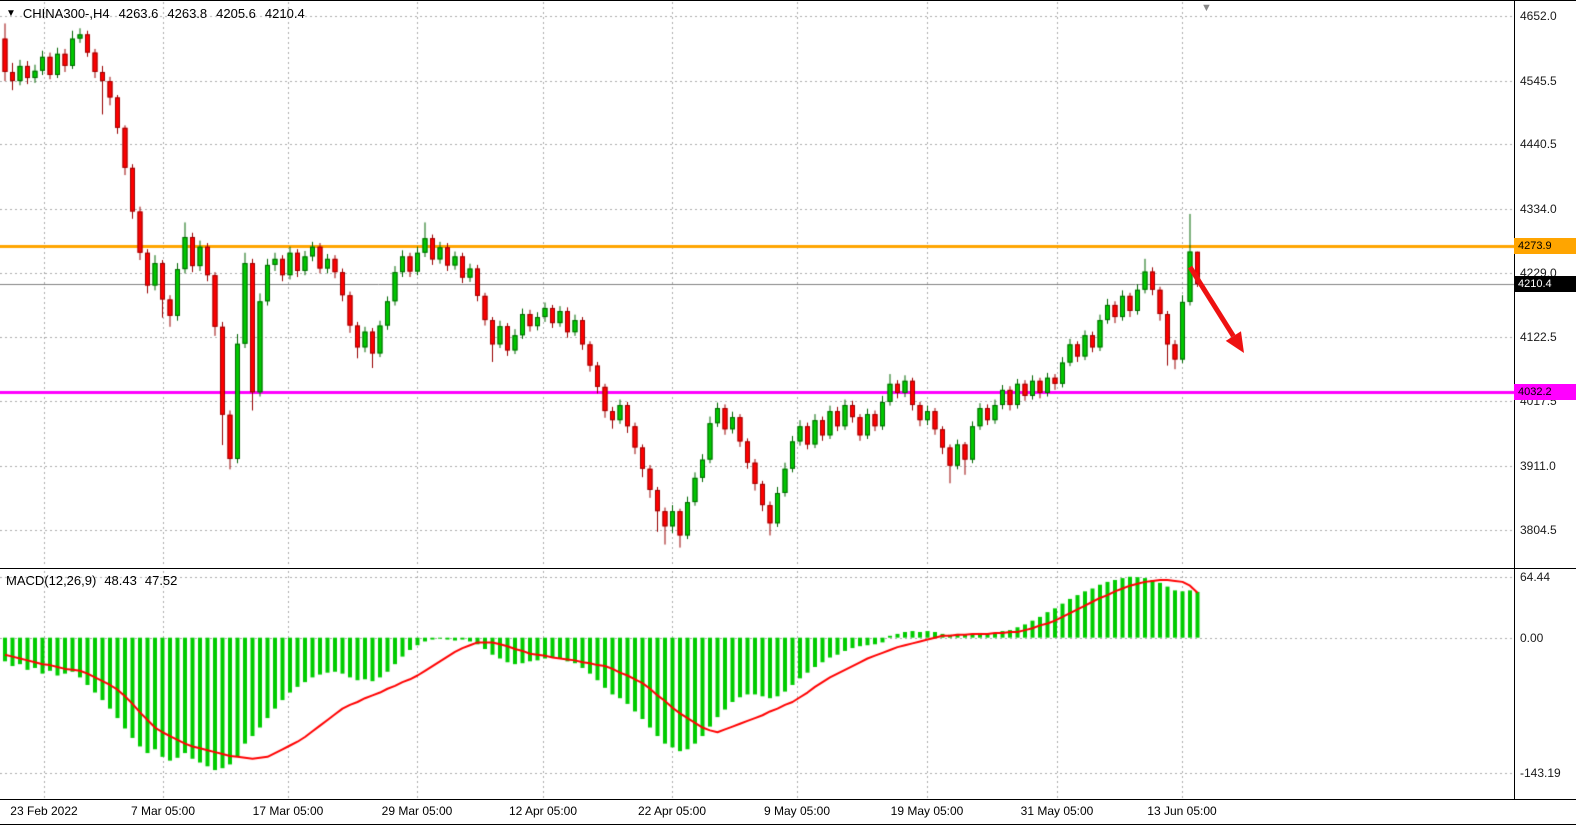  I want to click on time-axis-label: 12 Apr 05:00, so click(543, 811).